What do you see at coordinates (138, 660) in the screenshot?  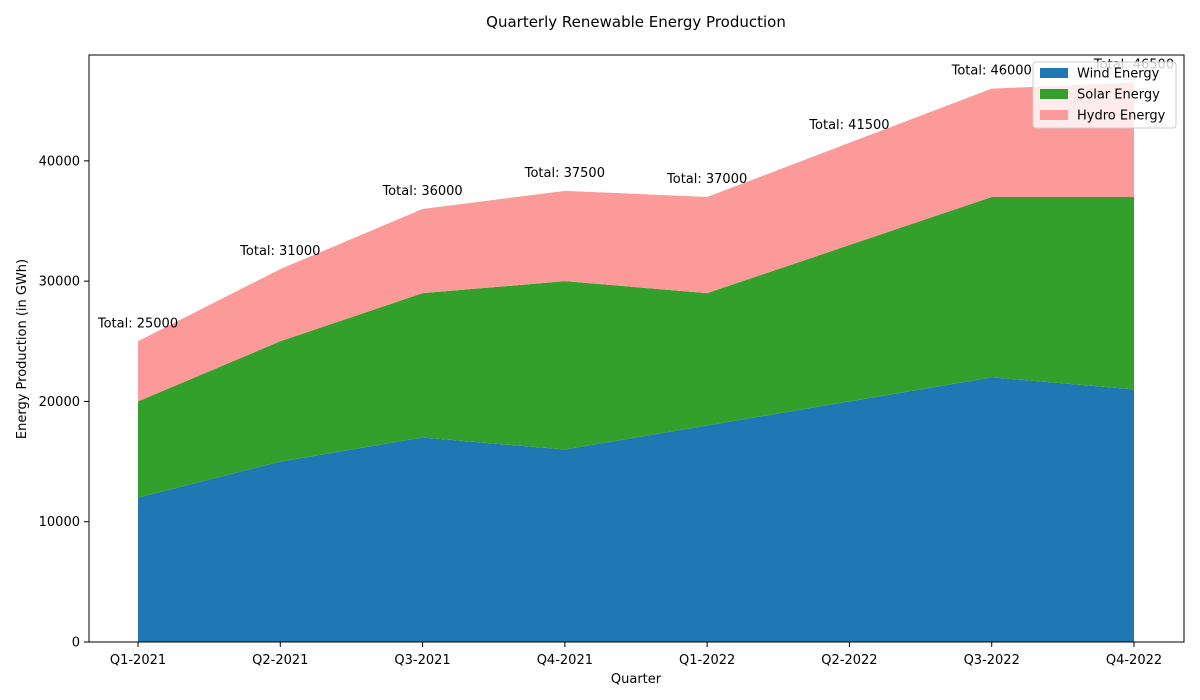 I see `x-tick-label: Q1-2021` at bounding box center [138, 660].